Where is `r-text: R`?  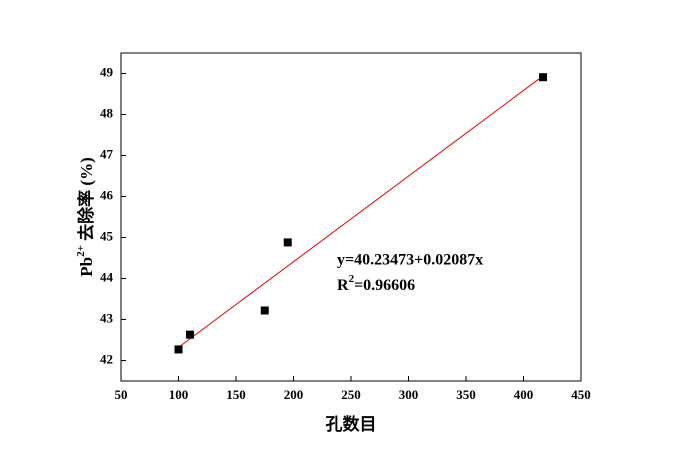
r-text: R is located at coordinates (343, 285).